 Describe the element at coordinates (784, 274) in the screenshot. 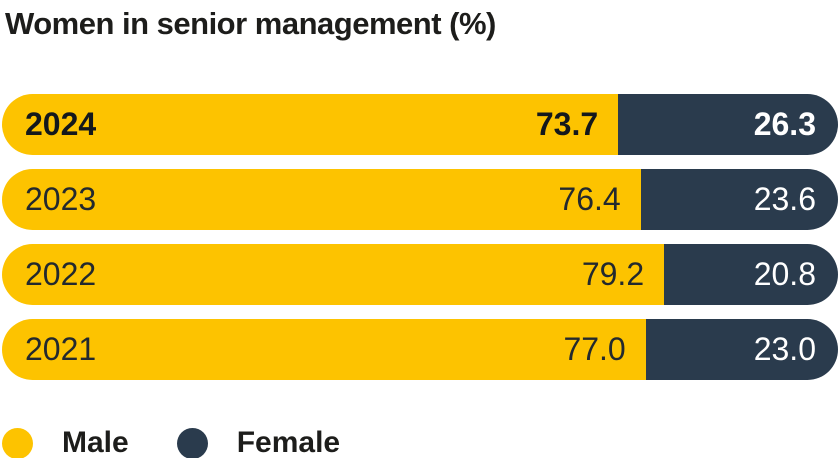

I see `female-value-label: 20.8` at that location.